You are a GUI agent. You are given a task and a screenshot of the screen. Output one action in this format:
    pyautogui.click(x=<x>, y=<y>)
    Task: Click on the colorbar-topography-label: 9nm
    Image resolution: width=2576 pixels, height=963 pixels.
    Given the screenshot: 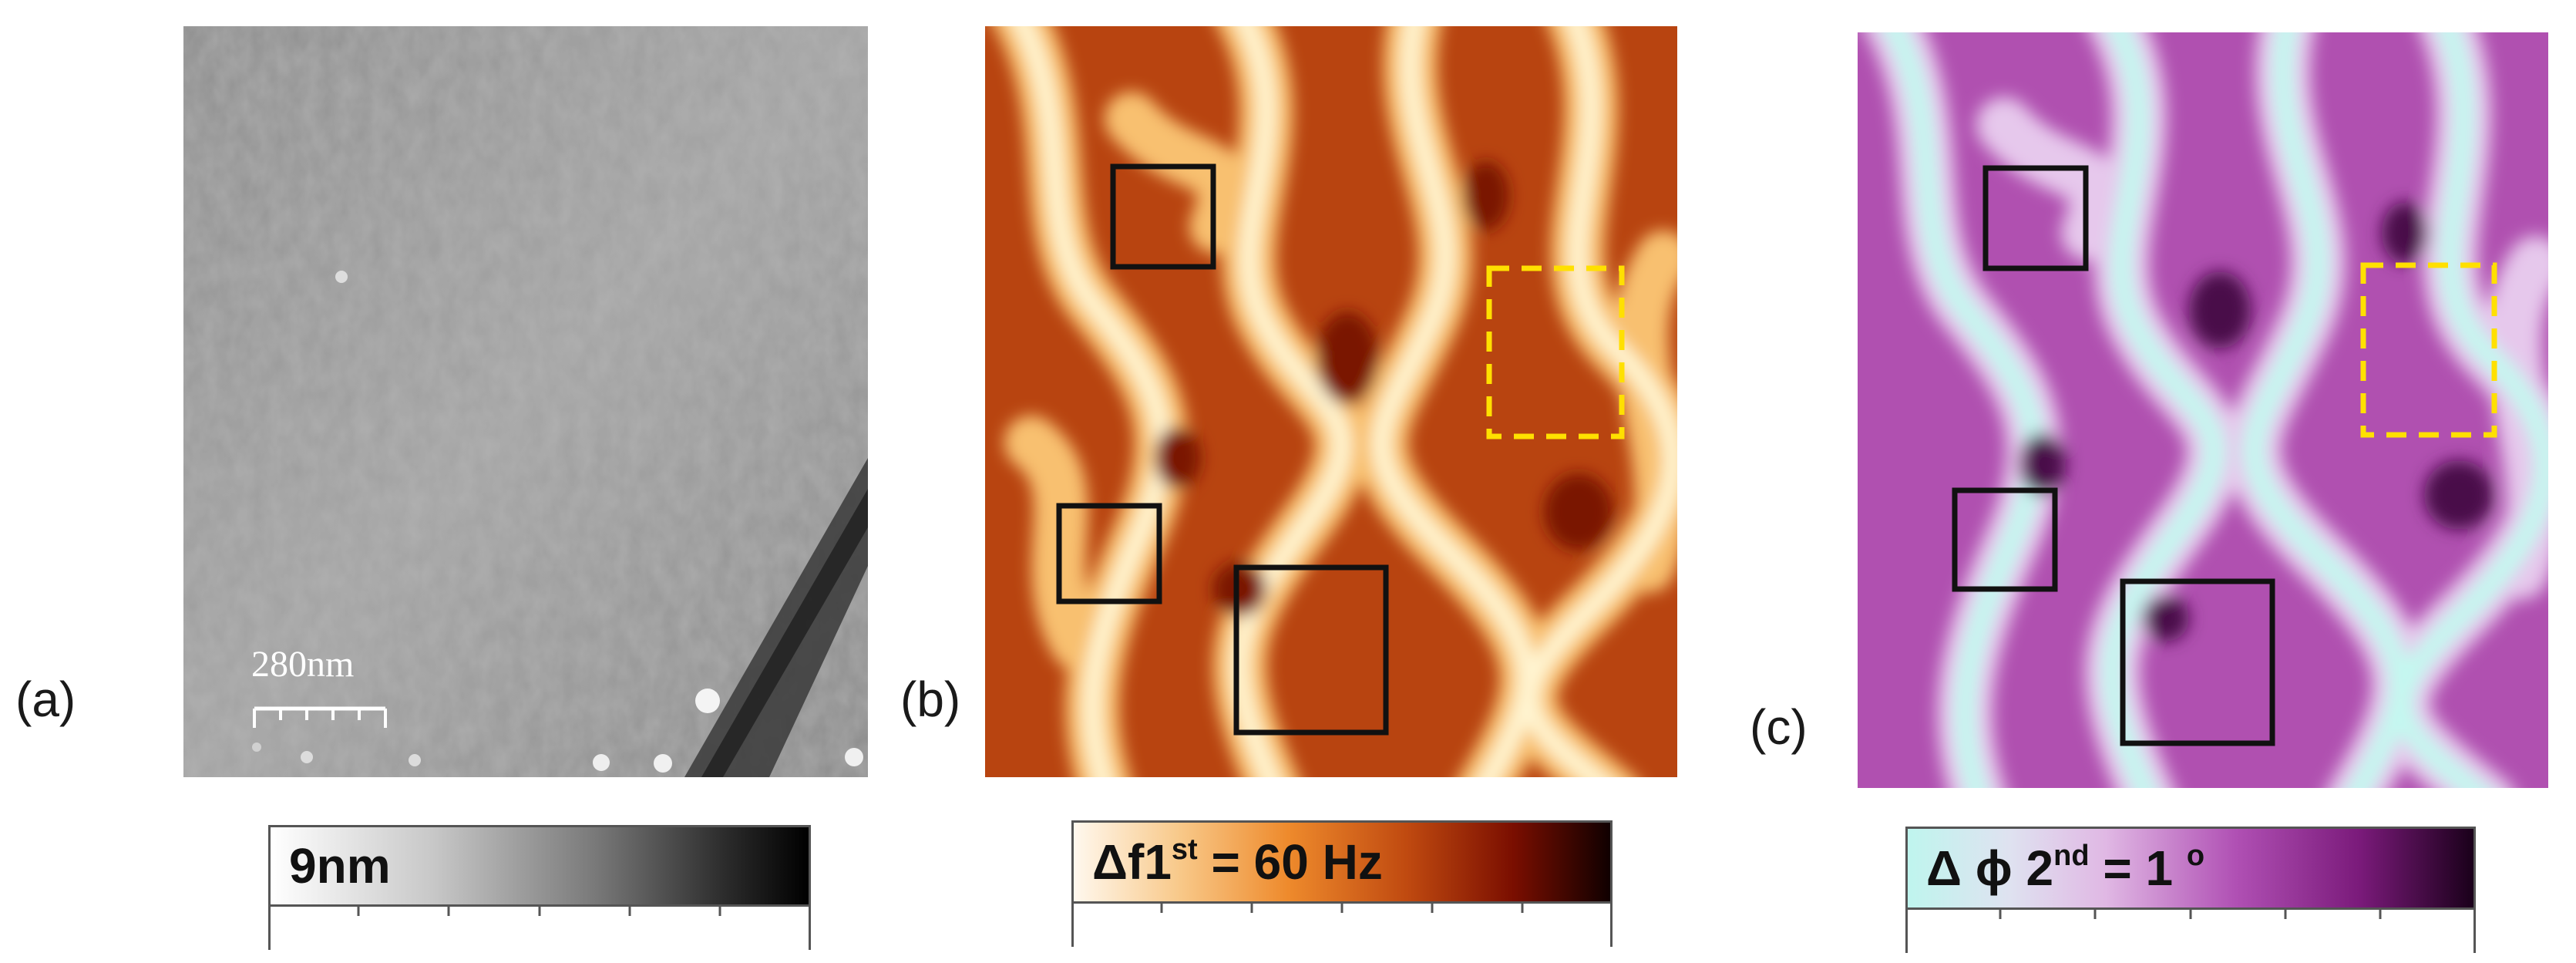 What is the action you would take?
    pyautogui.click(x=340, y=866)
    